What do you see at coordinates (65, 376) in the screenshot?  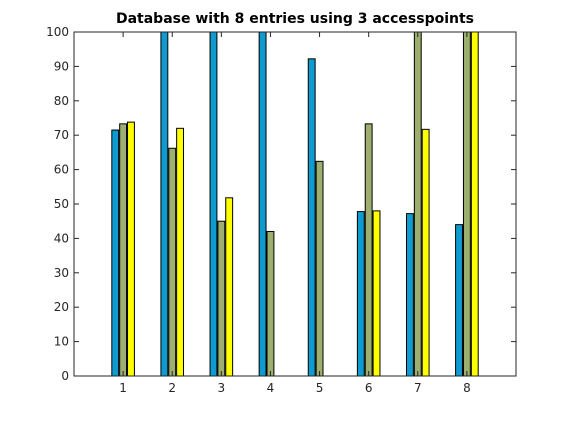 I see `y-tick-label-0: 0` at bounding box center [65, 376].